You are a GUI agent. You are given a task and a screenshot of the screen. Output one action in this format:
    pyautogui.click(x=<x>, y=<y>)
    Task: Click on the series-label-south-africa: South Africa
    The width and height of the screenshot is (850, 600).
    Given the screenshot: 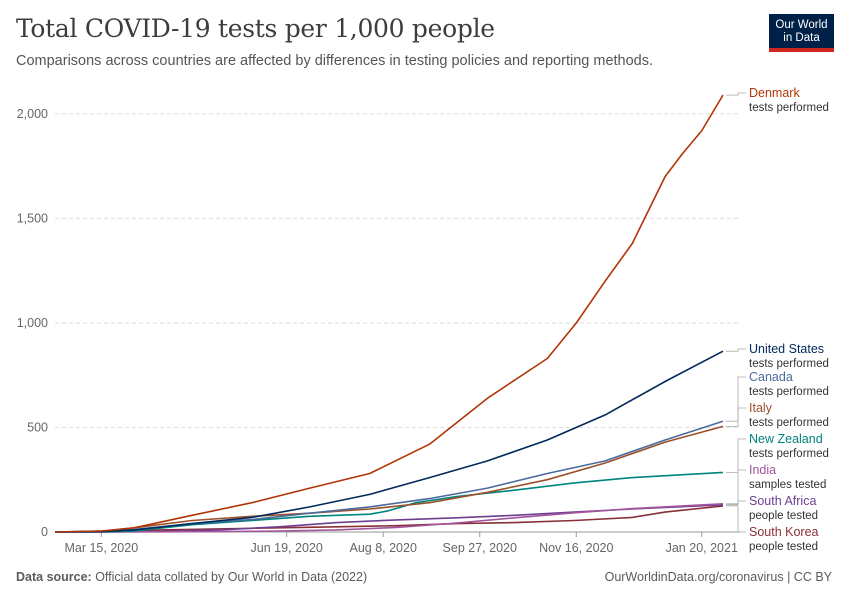 What is the action you would take?
    pyautogui.click(x=782, y=501)
    